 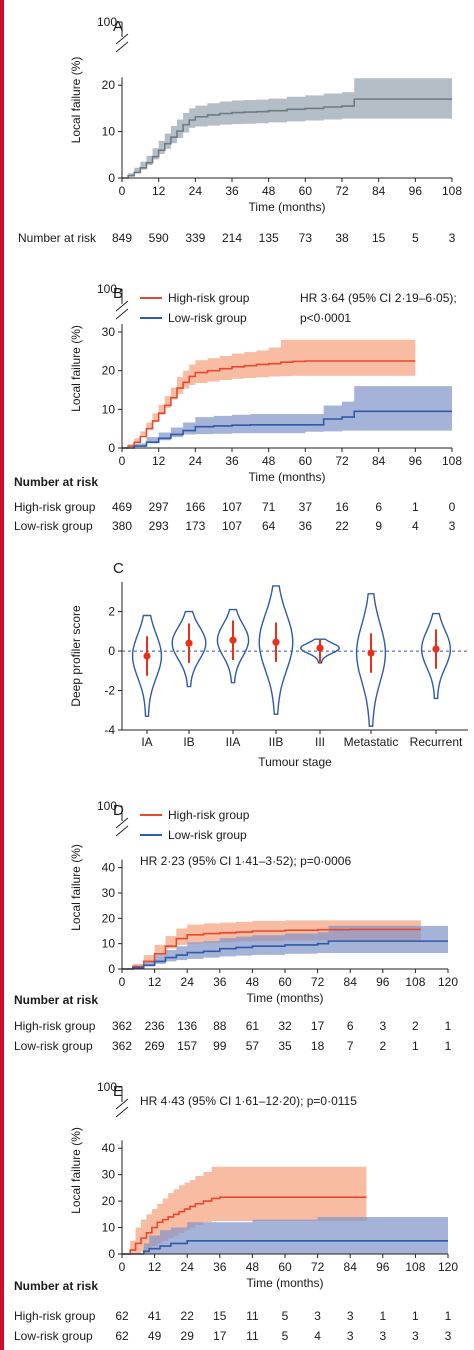 What do you see at coordinates (111, 651) in the screenshot?
I see `y-tick-label: 0` at bounding box center [111, 651].